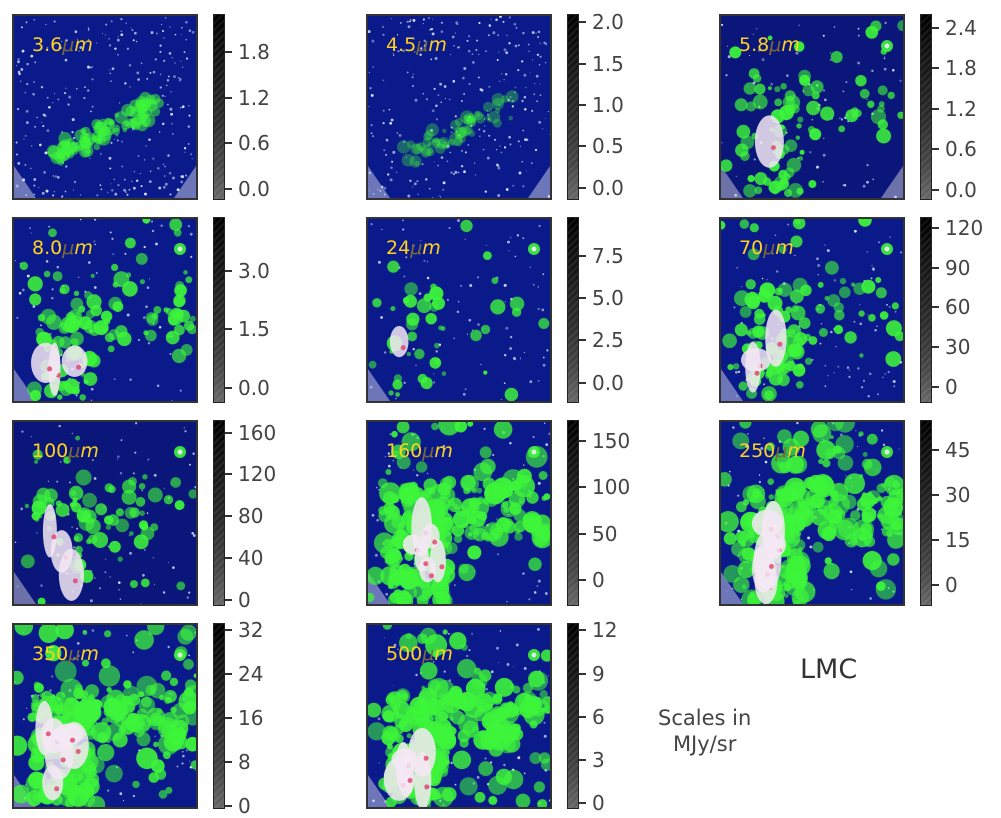  What do you see at coordinates (459, 716) in the screenshot?
I see `map-panel-500: 500μm` at bounding box center [459, 716].